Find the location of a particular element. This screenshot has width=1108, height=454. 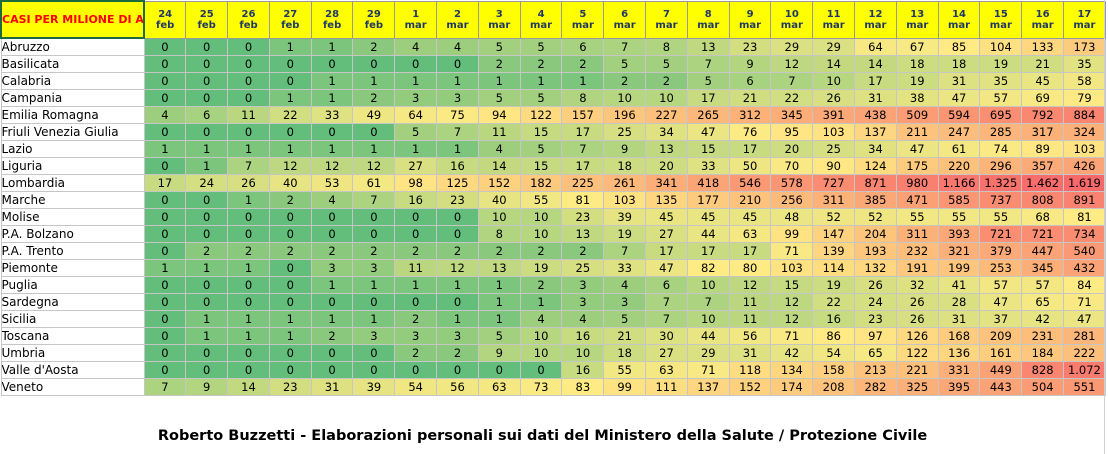

region-cell: Valle d'Aosta is located at coordinates (72, 369).